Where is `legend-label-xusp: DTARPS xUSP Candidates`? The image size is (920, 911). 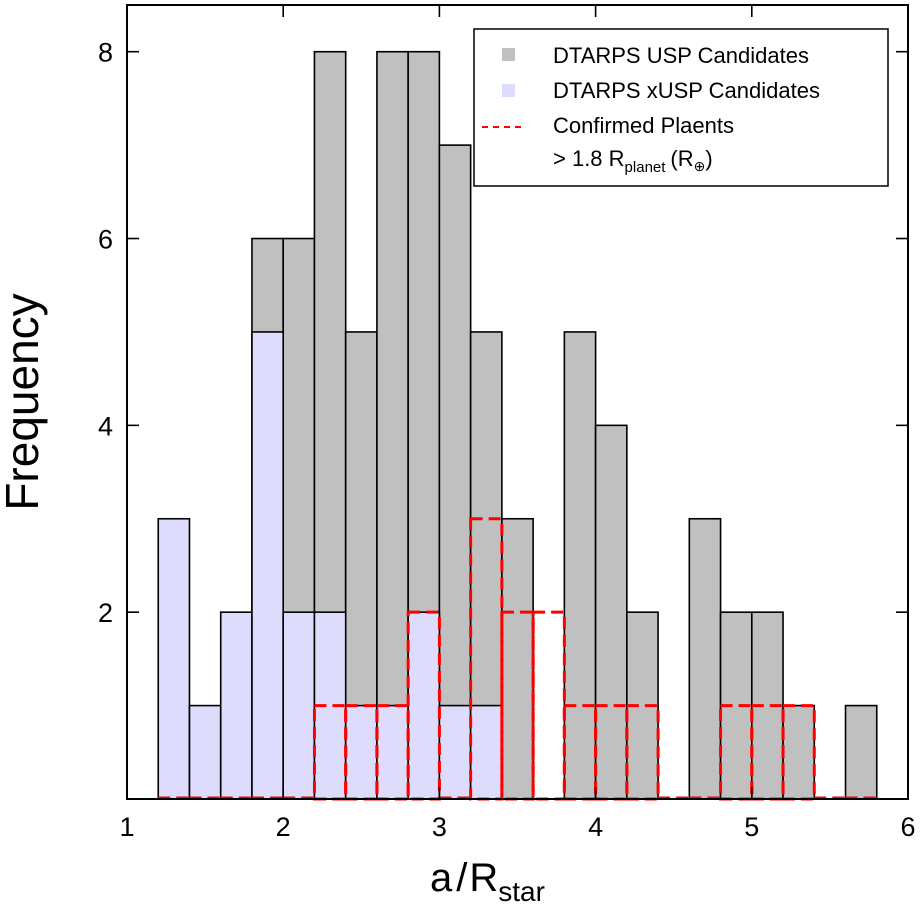
legend-label-xusp: DTARPS xUSP Candidates is located at coordinates (686, 90).